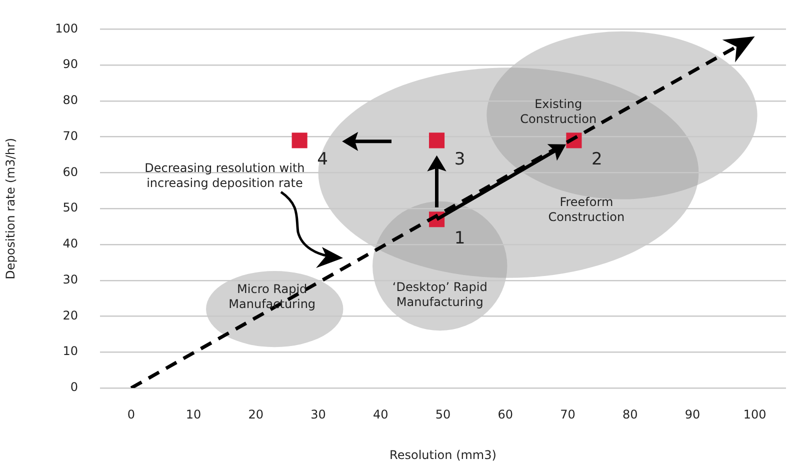  What do you see at coordinates (70, 100) in the screenshot?
I see `y-tick-label: 80` at bounding box center [70, 100].